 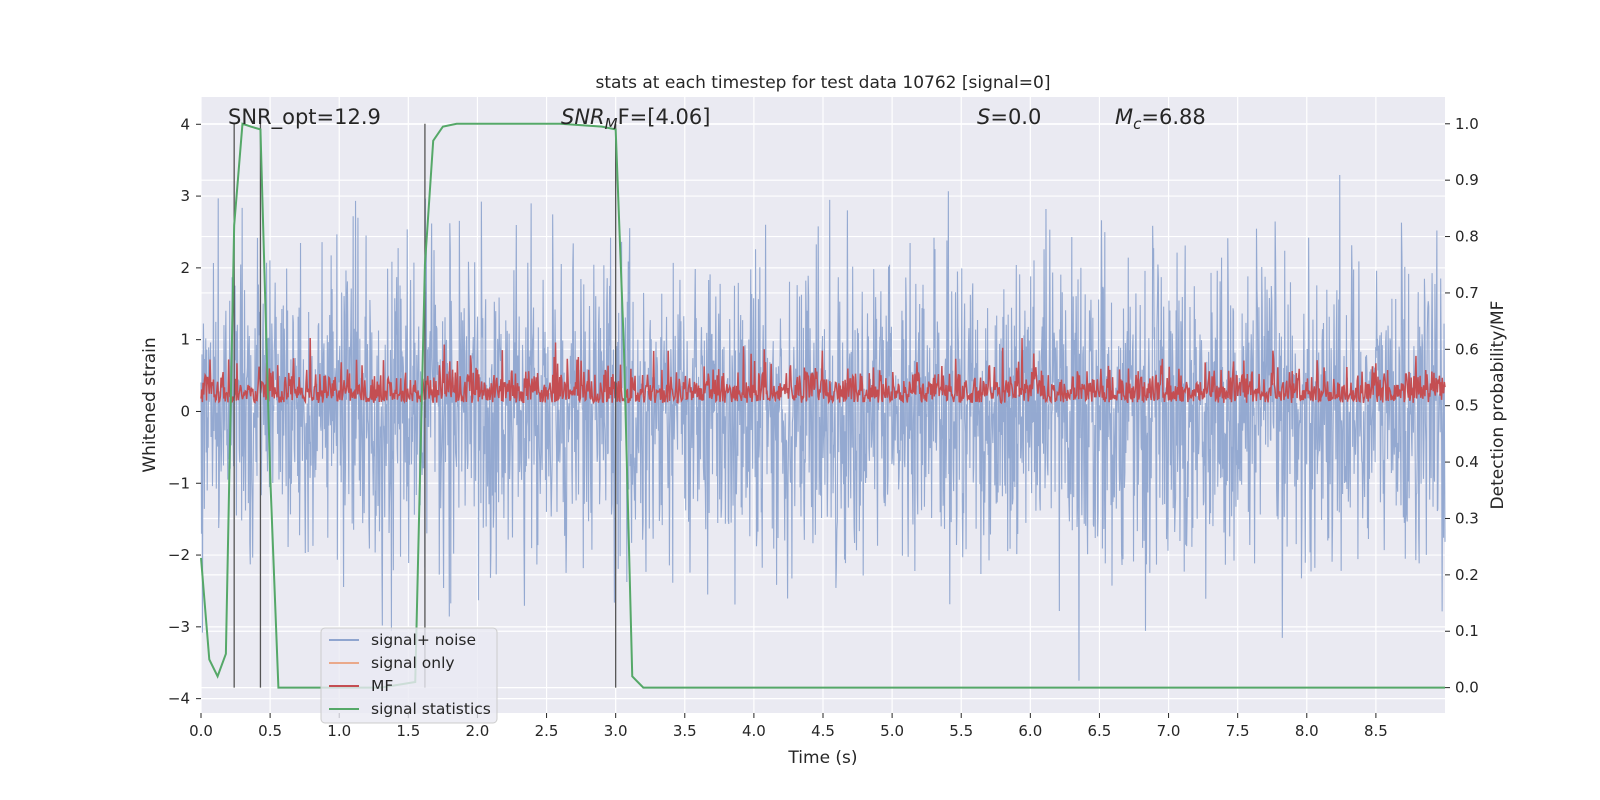 I want to click on x-tick-label: 0.0, so click(x=201, y=731).